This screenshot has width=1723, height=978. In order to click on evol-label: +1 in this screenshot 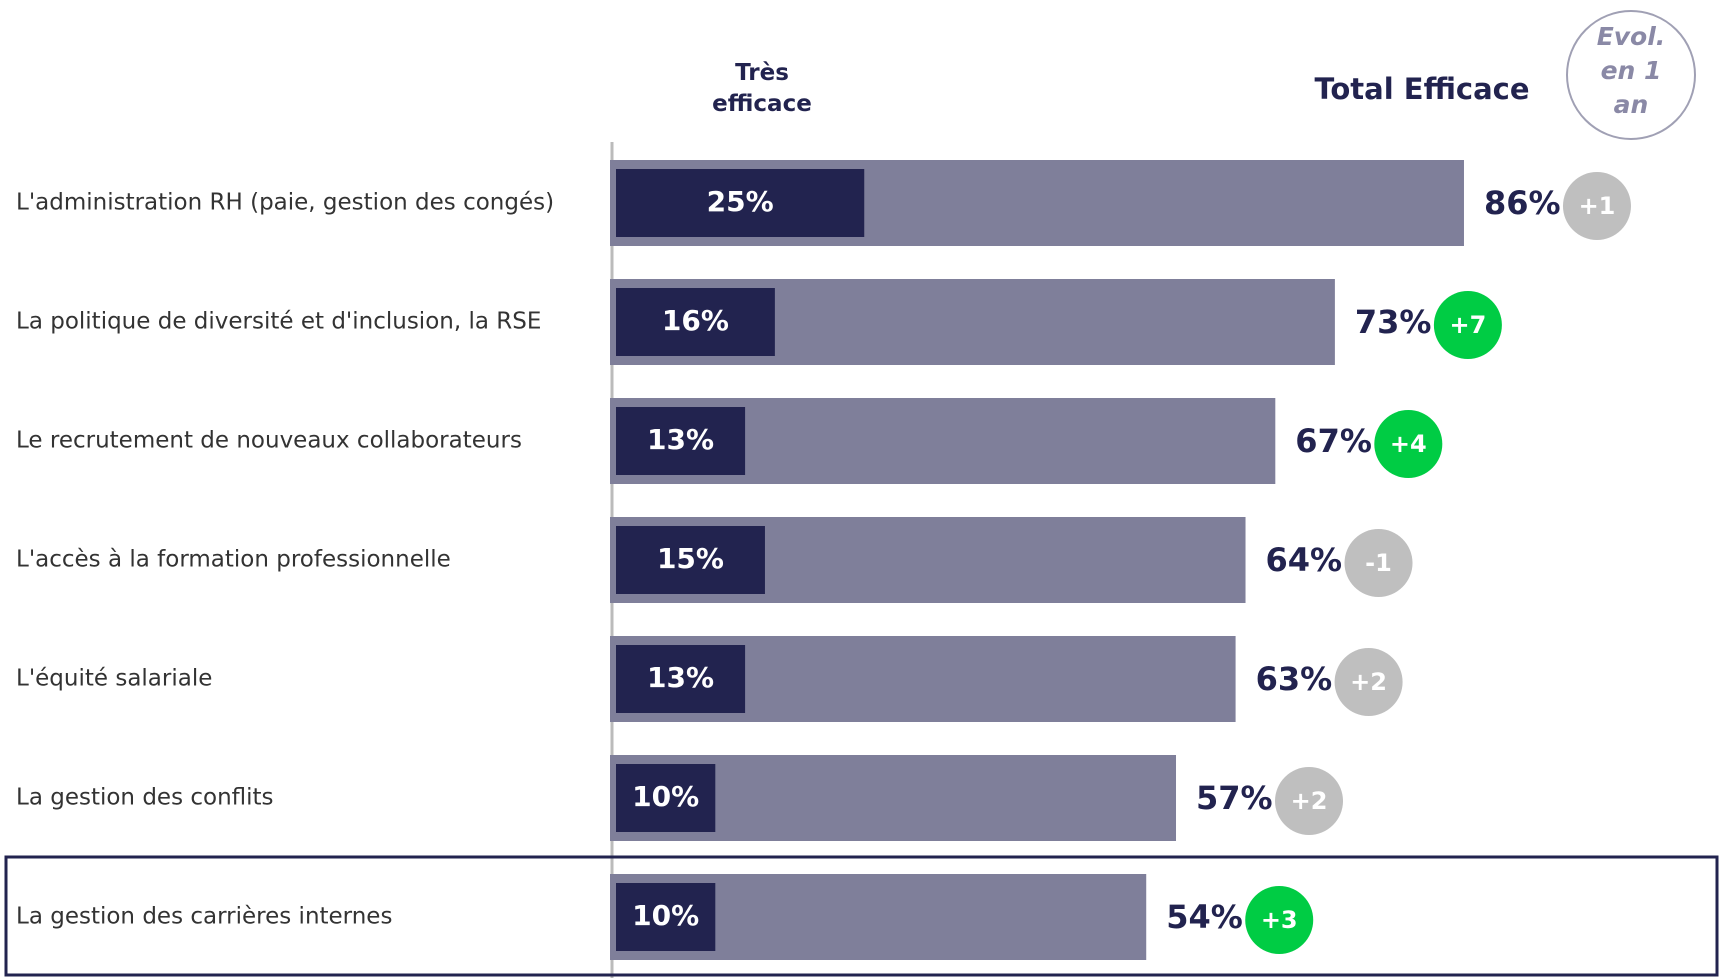, I will do `click(1597, 206)`.